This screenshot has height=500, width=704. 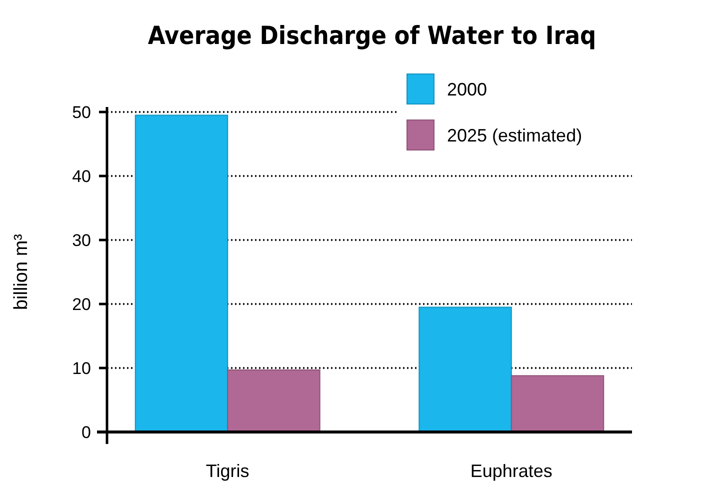 I want to click on y-tick-label: 50, so click(x=81, y=112).